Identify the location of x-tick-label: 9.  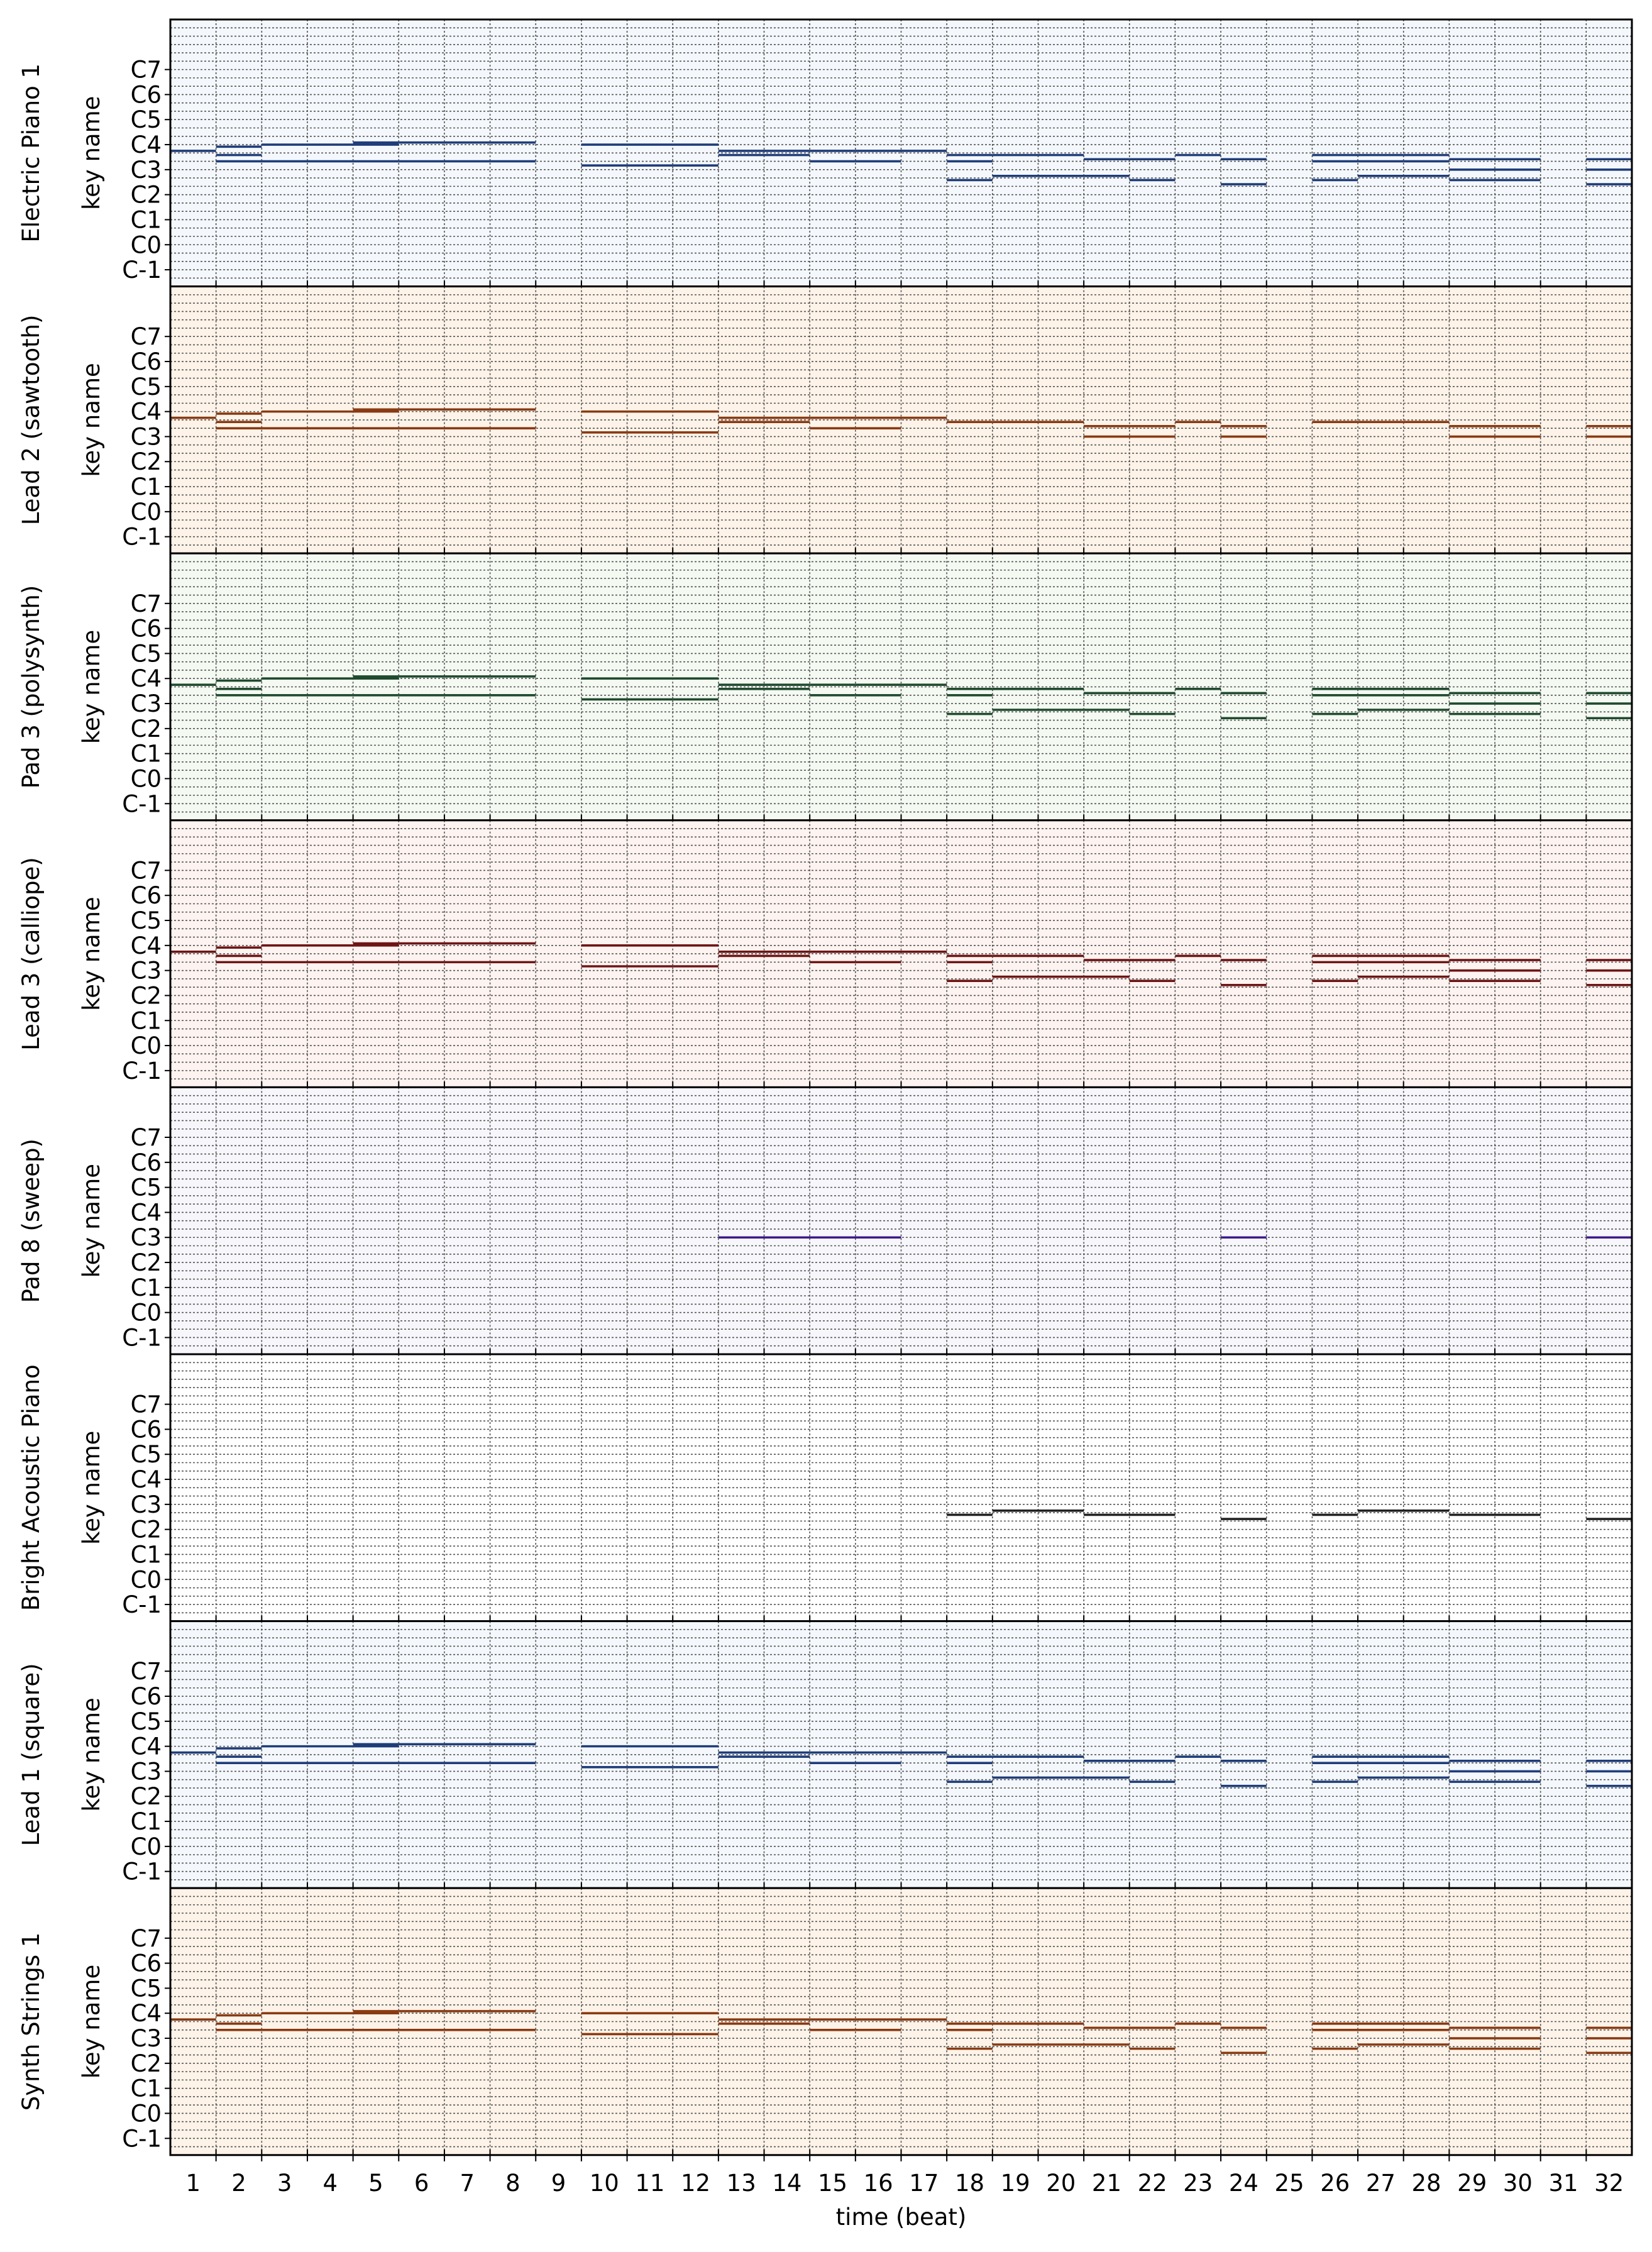
(558, 2183).